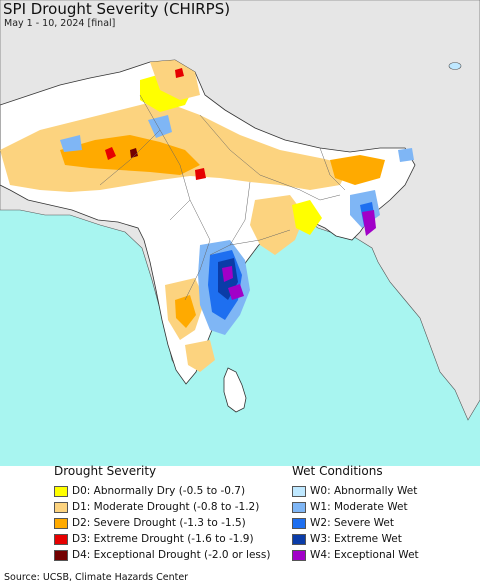 The image size is (480, 586). Describe the element at coordinates (299, 491) in the screenshot. I see `legend-swatch-w0` at that location.